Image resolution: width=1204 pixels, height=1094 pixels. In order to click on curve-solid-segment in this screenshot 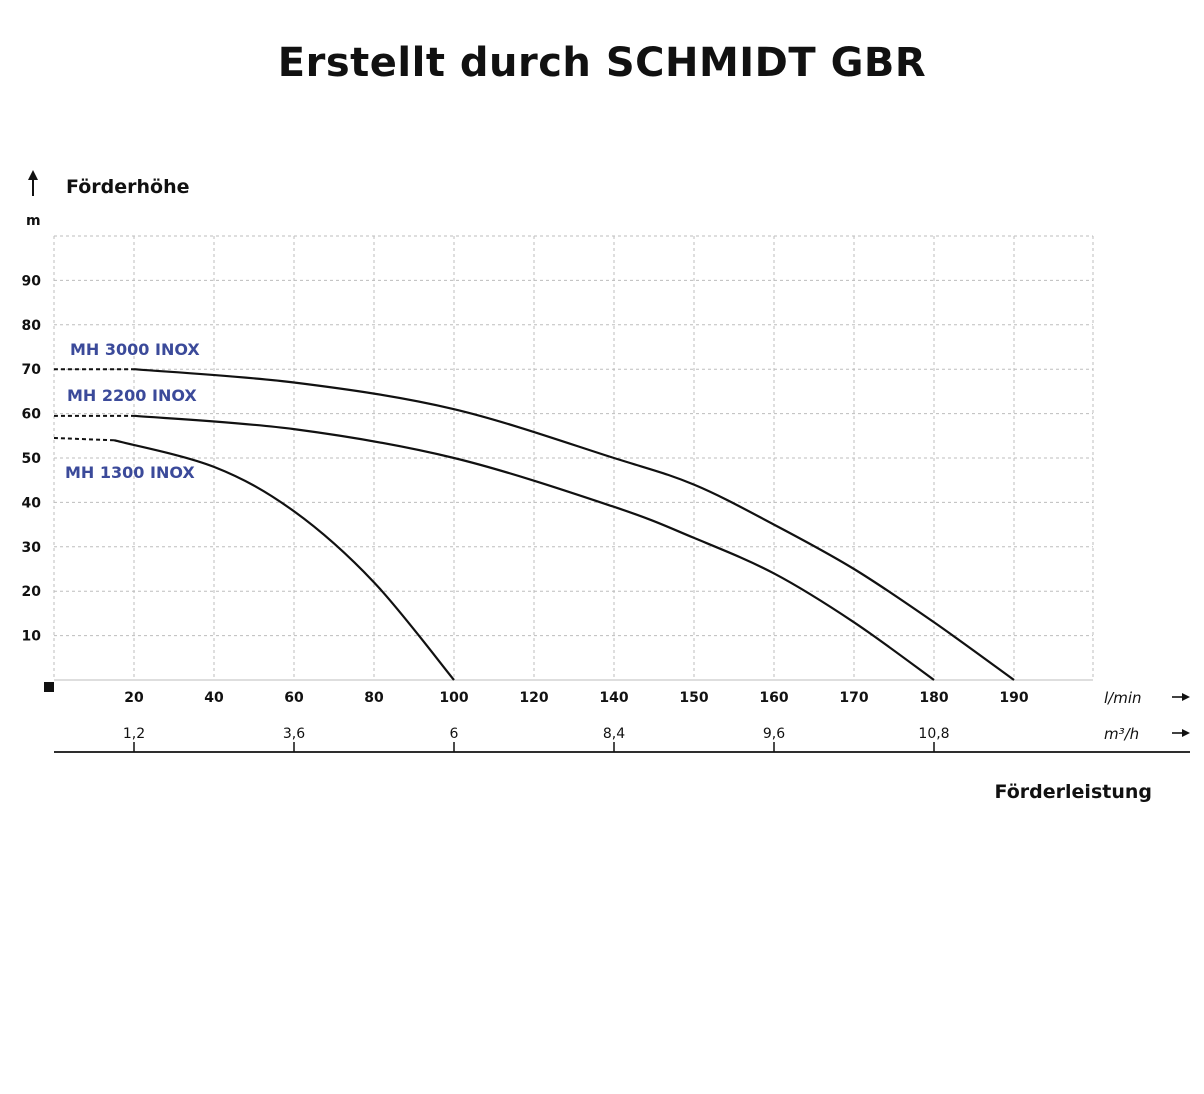, I will do `click(284, 560)`.